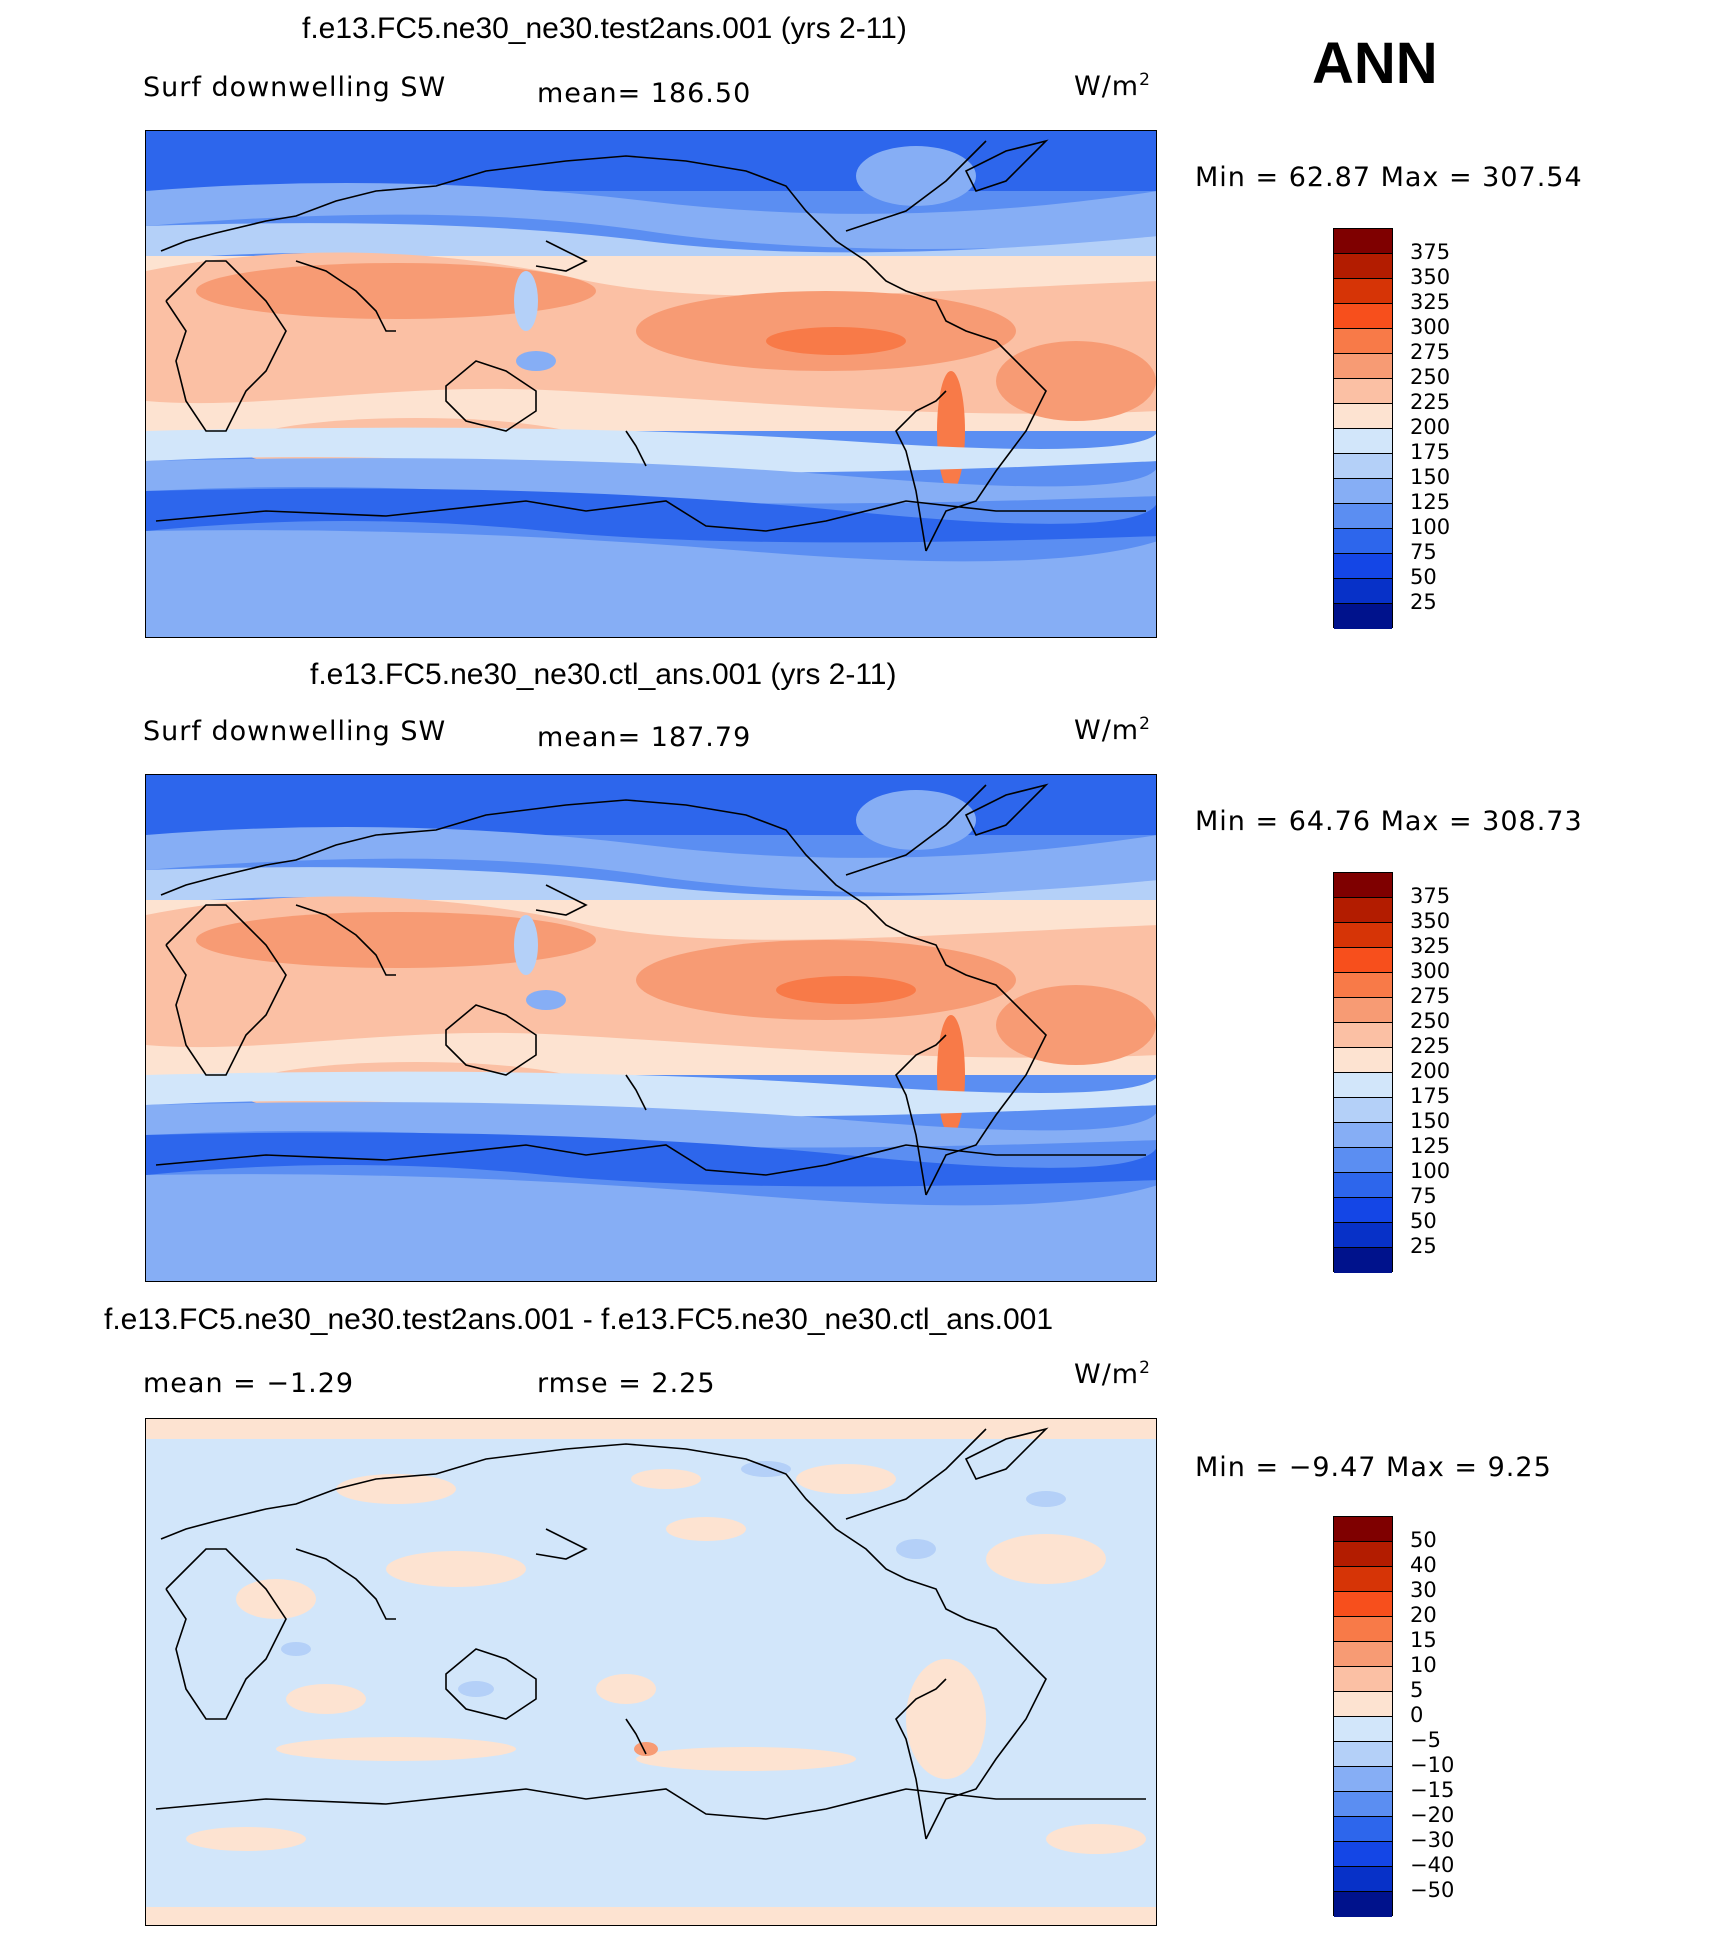 This screenshot has height=1947, width=1710. Describe the element at coordinates (1375, 63) in the screenshot. I see `season-label: ANN` at that location.